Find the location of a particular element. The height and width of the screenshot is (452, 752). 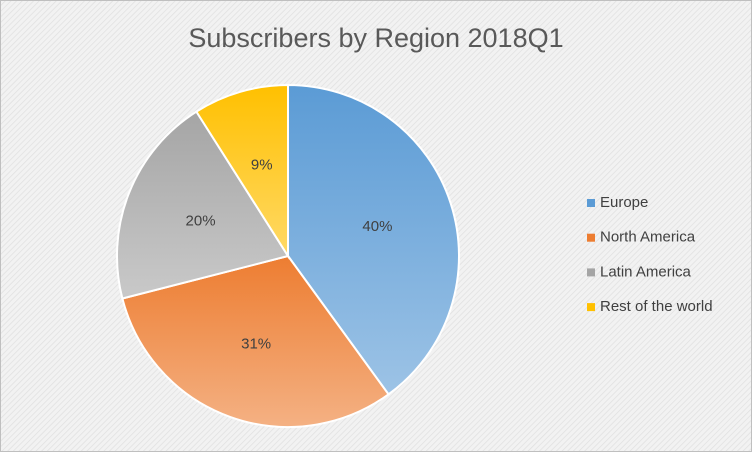

data-label: 9% is located at coordinates (262, 165).